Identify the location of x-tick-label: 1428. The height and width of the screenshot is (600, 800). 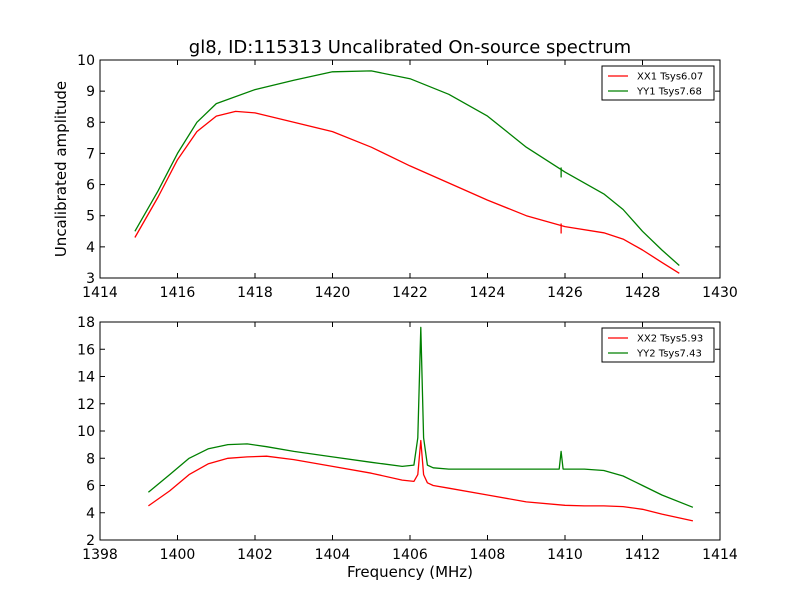
(643, 293).